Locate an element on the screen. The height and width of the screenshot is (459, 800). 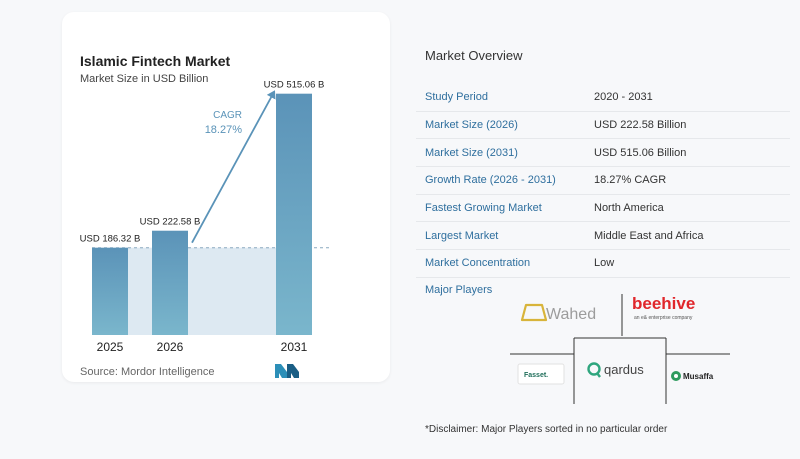
wahed-mark-icon is located at coordinates (534, 312).